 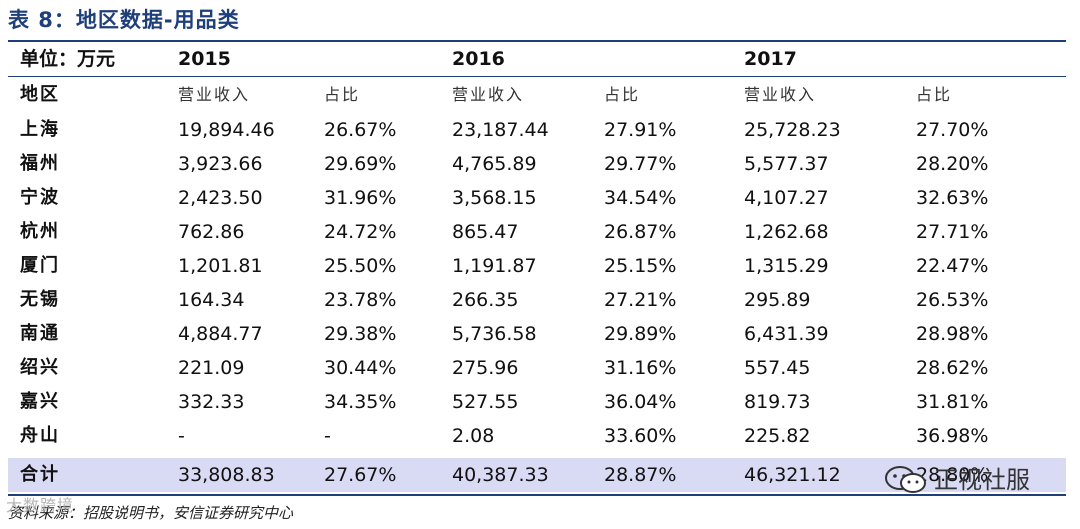 What do you see at coordinates (485, 402) in the screenshot?
I see `revenue-2016: 527.55` at bounding box center [485, 402].